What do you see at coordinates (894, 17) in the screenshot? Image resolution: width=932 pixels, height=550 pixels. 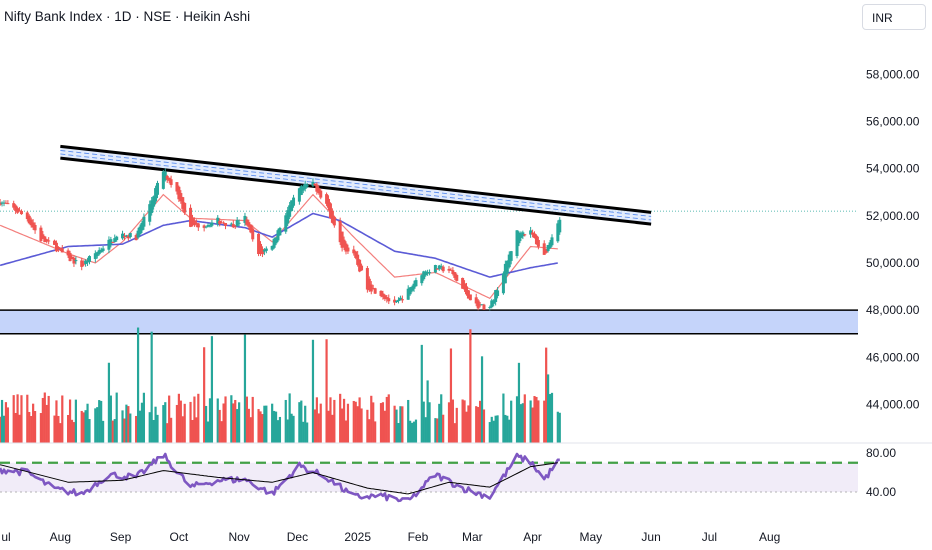 I see `currency-selector: INR` at bounding box center [894, 17].